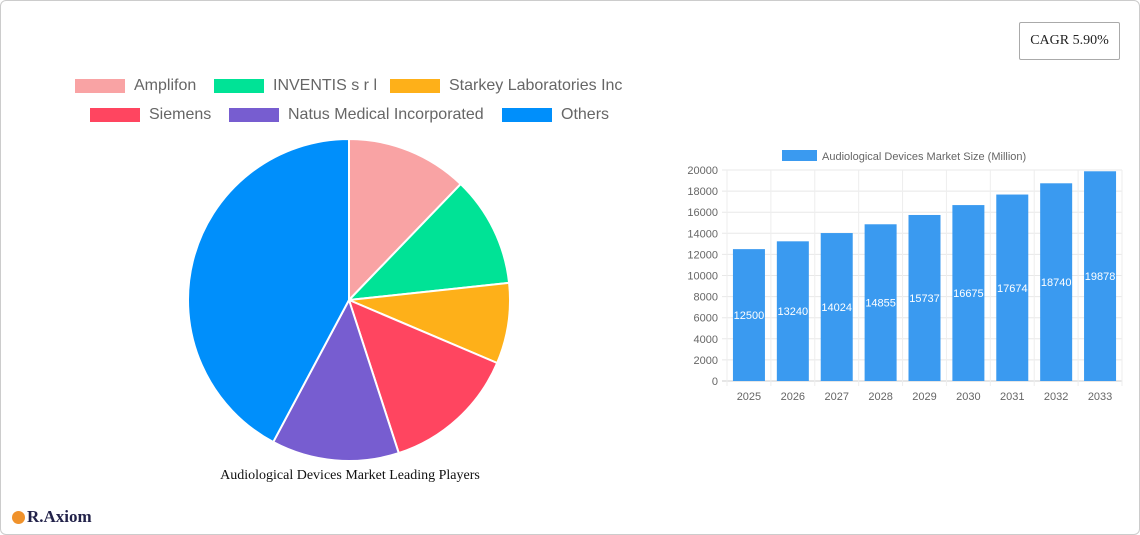 The height and width of the screenshot is (535, 1140). I want to click on bar-value-label: 19878, so click(1100, 277).